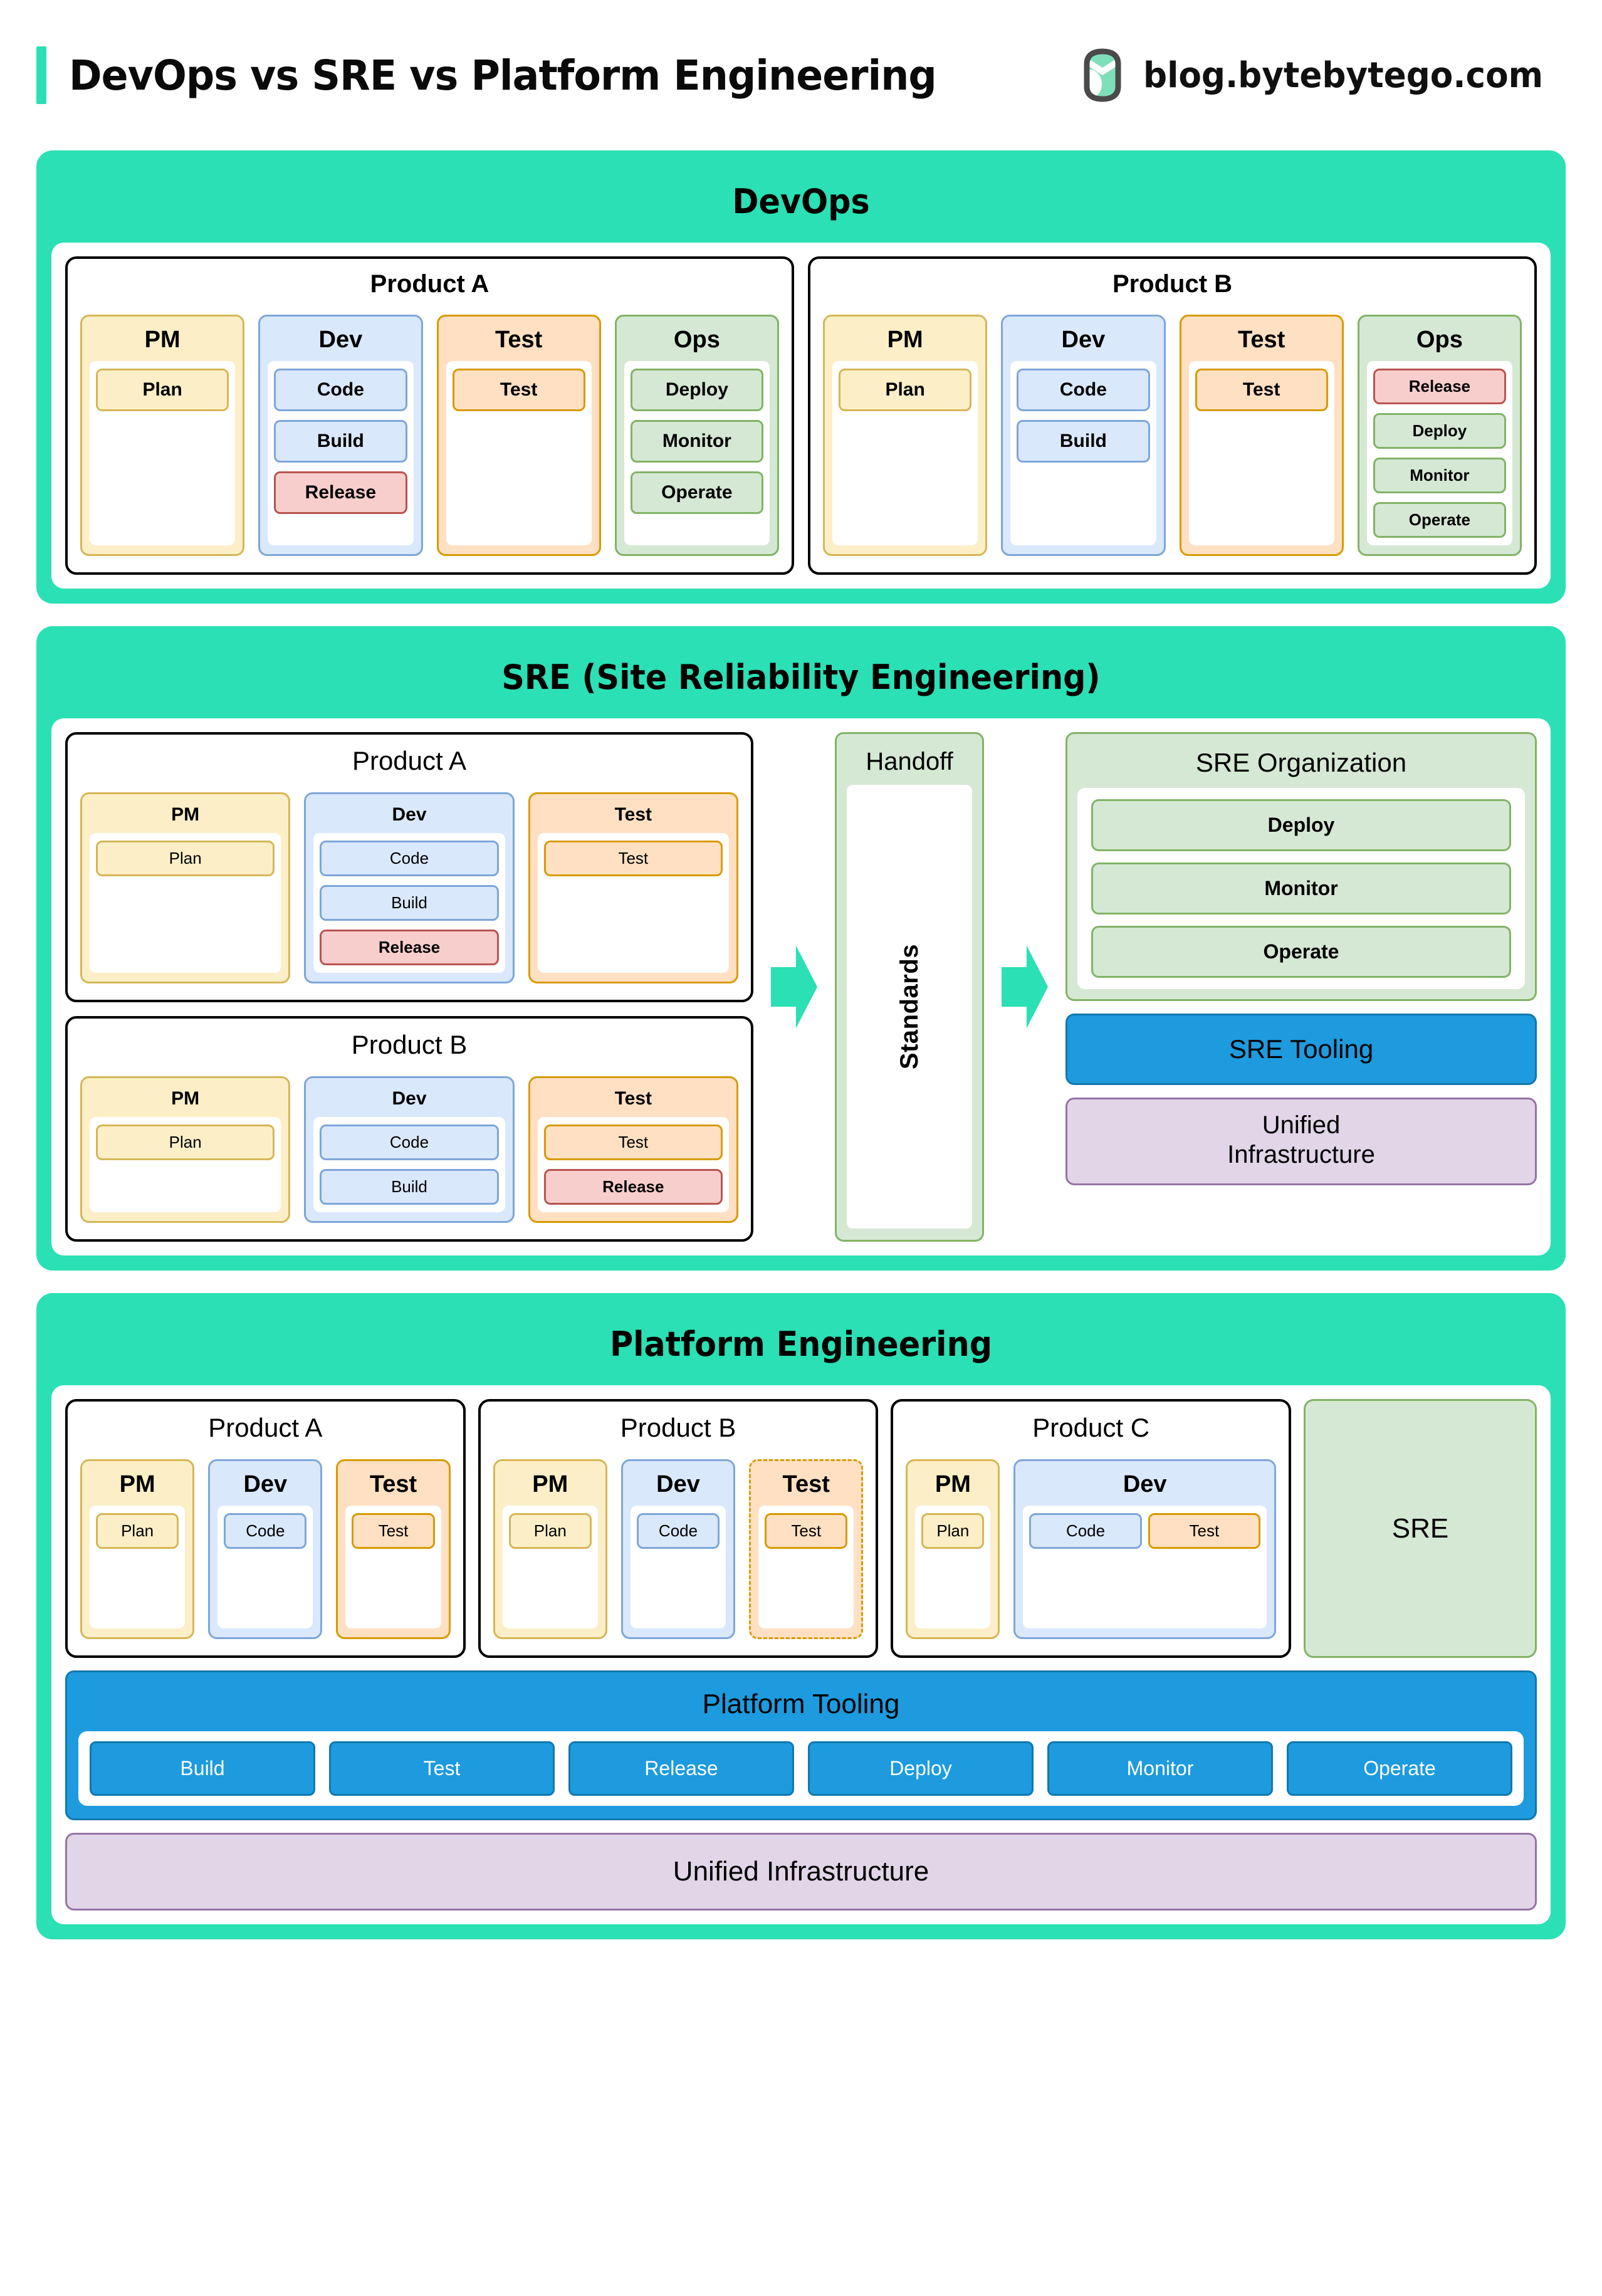  Describe the element at coordinates (409, 987) in the screenshot. I see `sre-products: Product A PM Plan Dev Code Build Releas` at that location.